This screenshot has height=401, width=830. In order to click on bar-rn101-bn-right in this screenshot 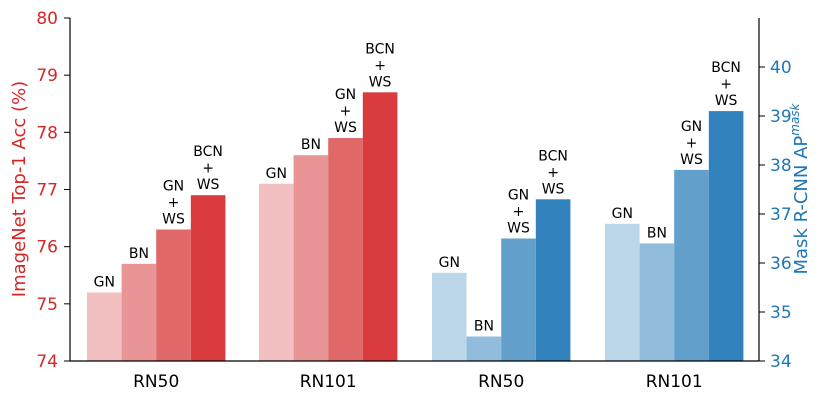, I will do `click(657, 302)`.